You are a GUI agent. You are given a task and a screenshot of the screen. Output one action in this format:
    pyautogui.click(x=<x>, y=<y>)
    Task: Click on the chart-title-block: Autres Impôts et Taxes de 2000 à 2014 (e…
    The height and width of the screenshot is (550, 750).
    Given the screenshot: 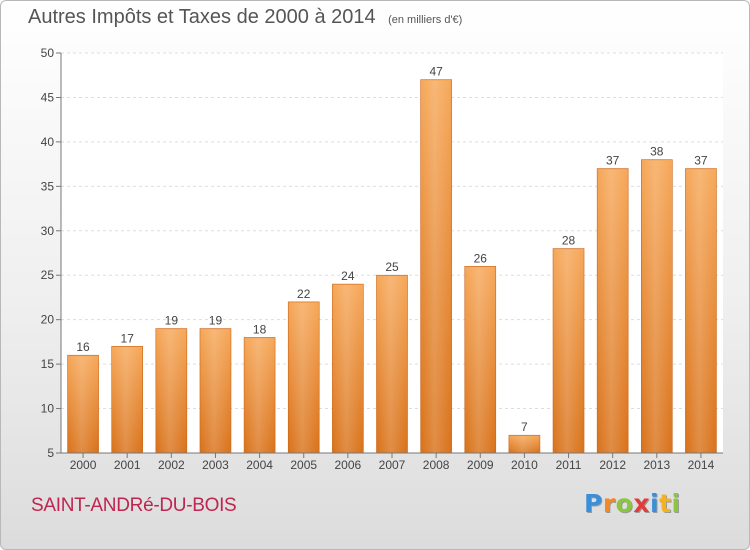 What is the action you would take?
    pyautogui.click(x=245, y=17)
    